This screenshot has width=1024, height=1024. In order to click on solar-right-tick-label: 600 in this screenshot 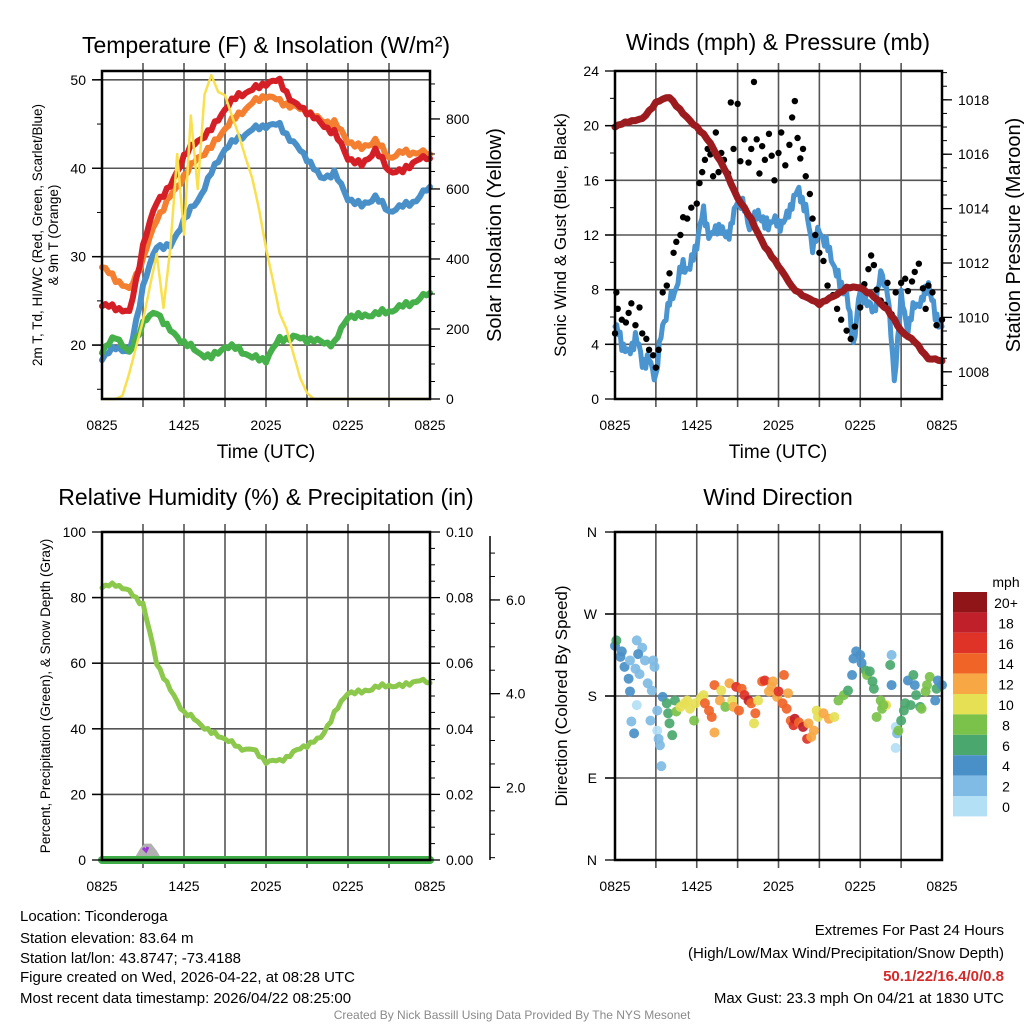, I will do `click(458, 189)`.